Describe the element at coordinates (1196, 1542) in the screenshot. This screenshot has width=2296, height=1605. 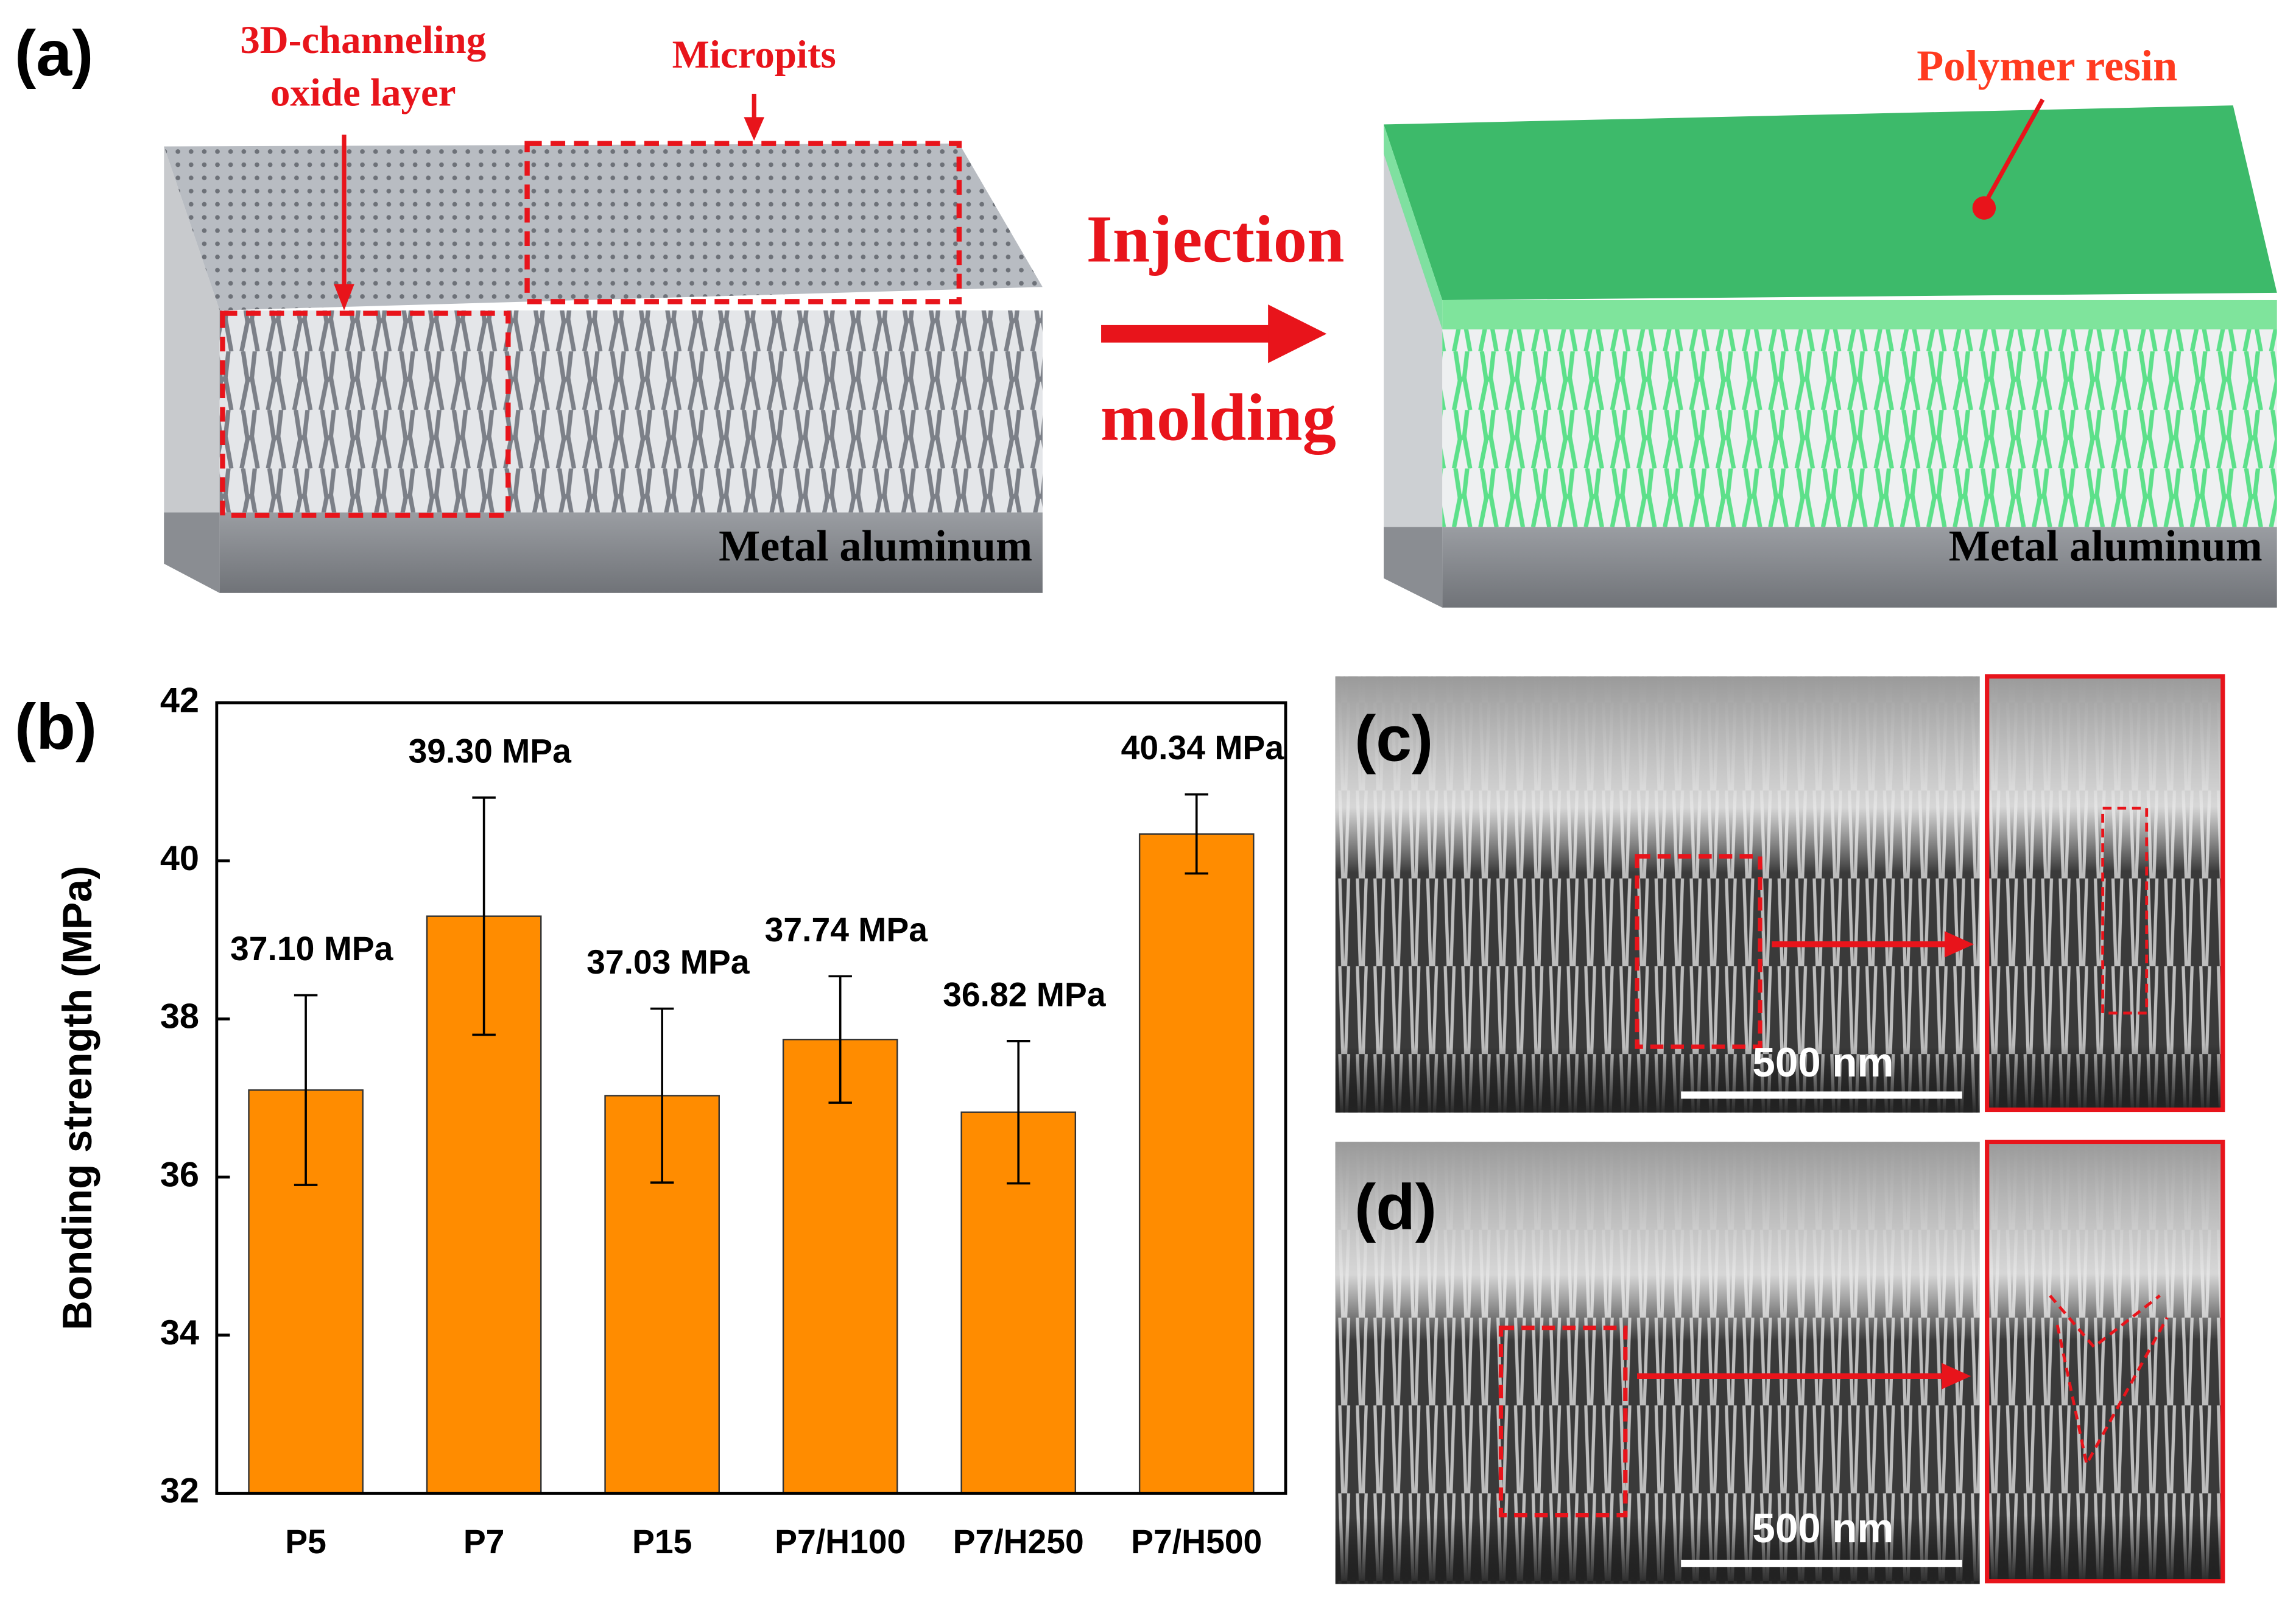
I see `x-tick-label: P7/H500` at that location.